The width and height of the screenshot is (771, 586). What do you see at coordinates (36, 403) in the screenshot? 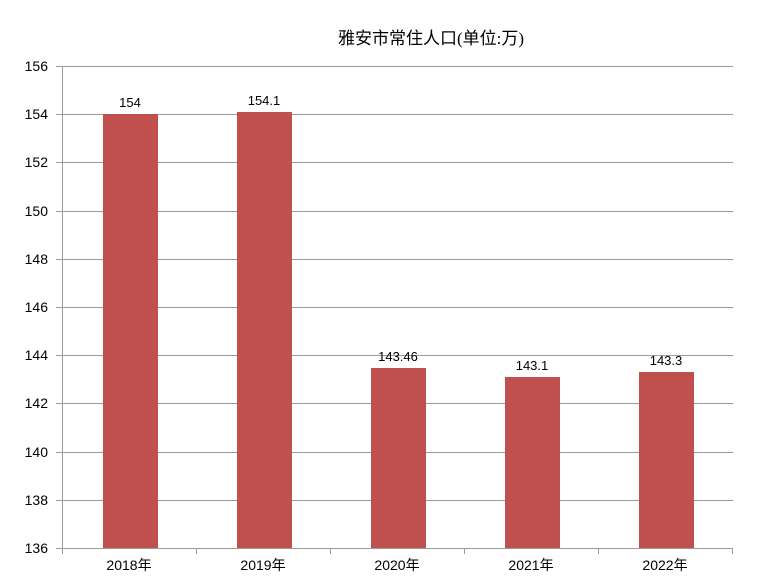
I see `y-axis-tick-label: 142` at bounding box center [36, 403].